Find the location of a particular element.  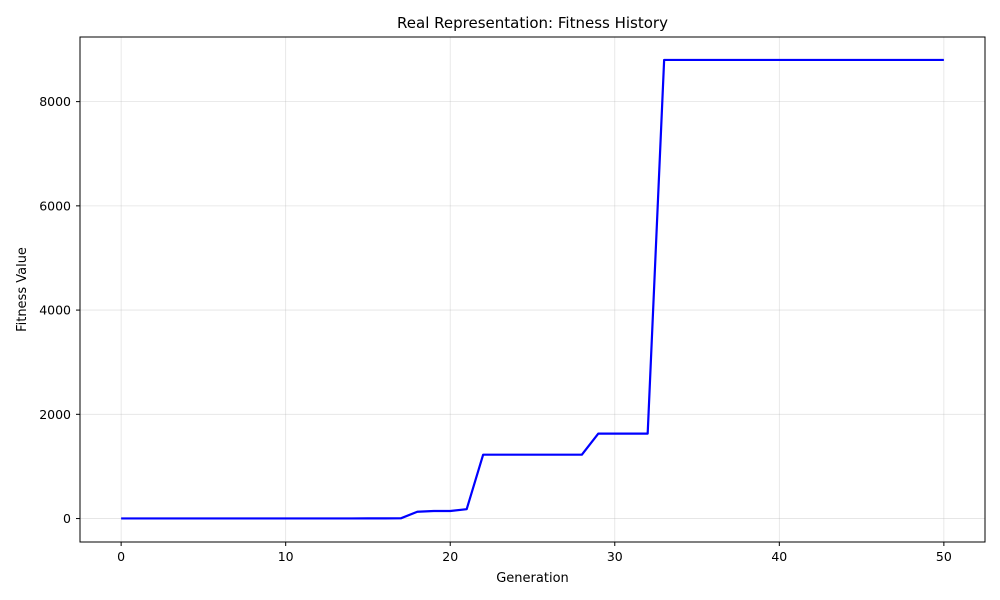

x-tick-label: 20 is located at coordinates (450, 556).